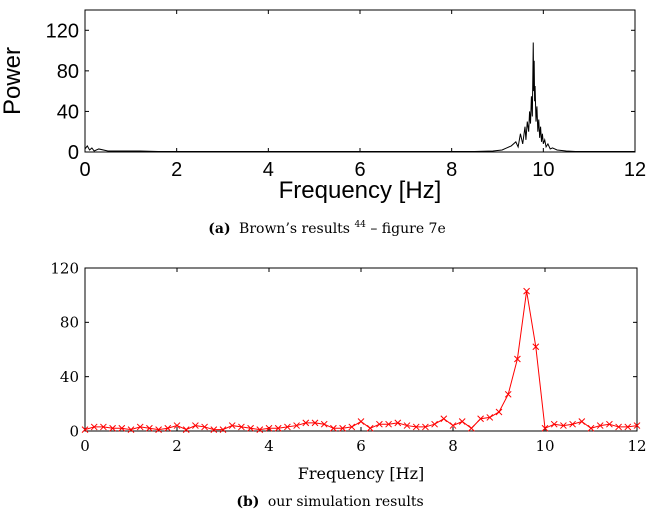  Describe the element at coordinates (329, 502) in the screenshot. I see `chart-b-caption: (b) our simulation results` at that location.